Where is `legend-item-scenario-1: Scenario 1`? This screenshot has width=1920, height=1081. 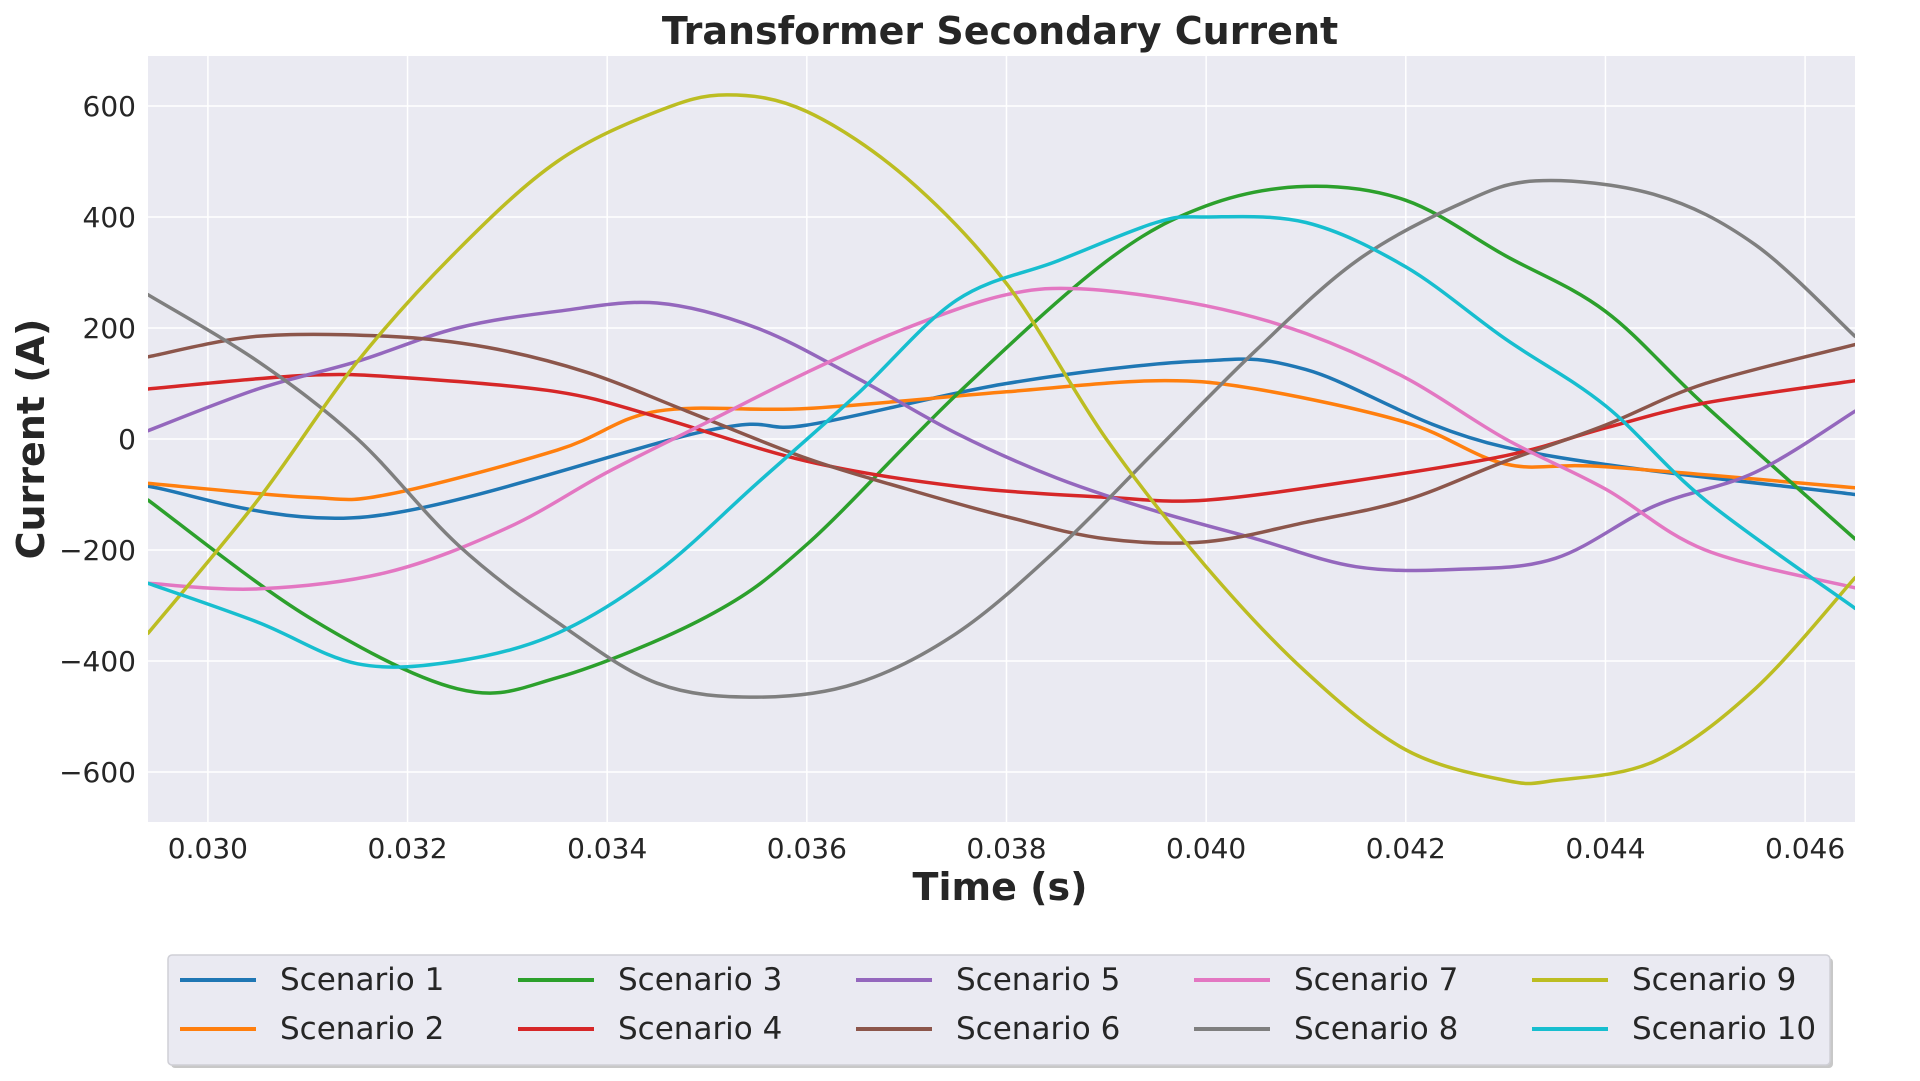
legend-item-scenario-1: Scenario 1 is located at coordinates (312, 980).